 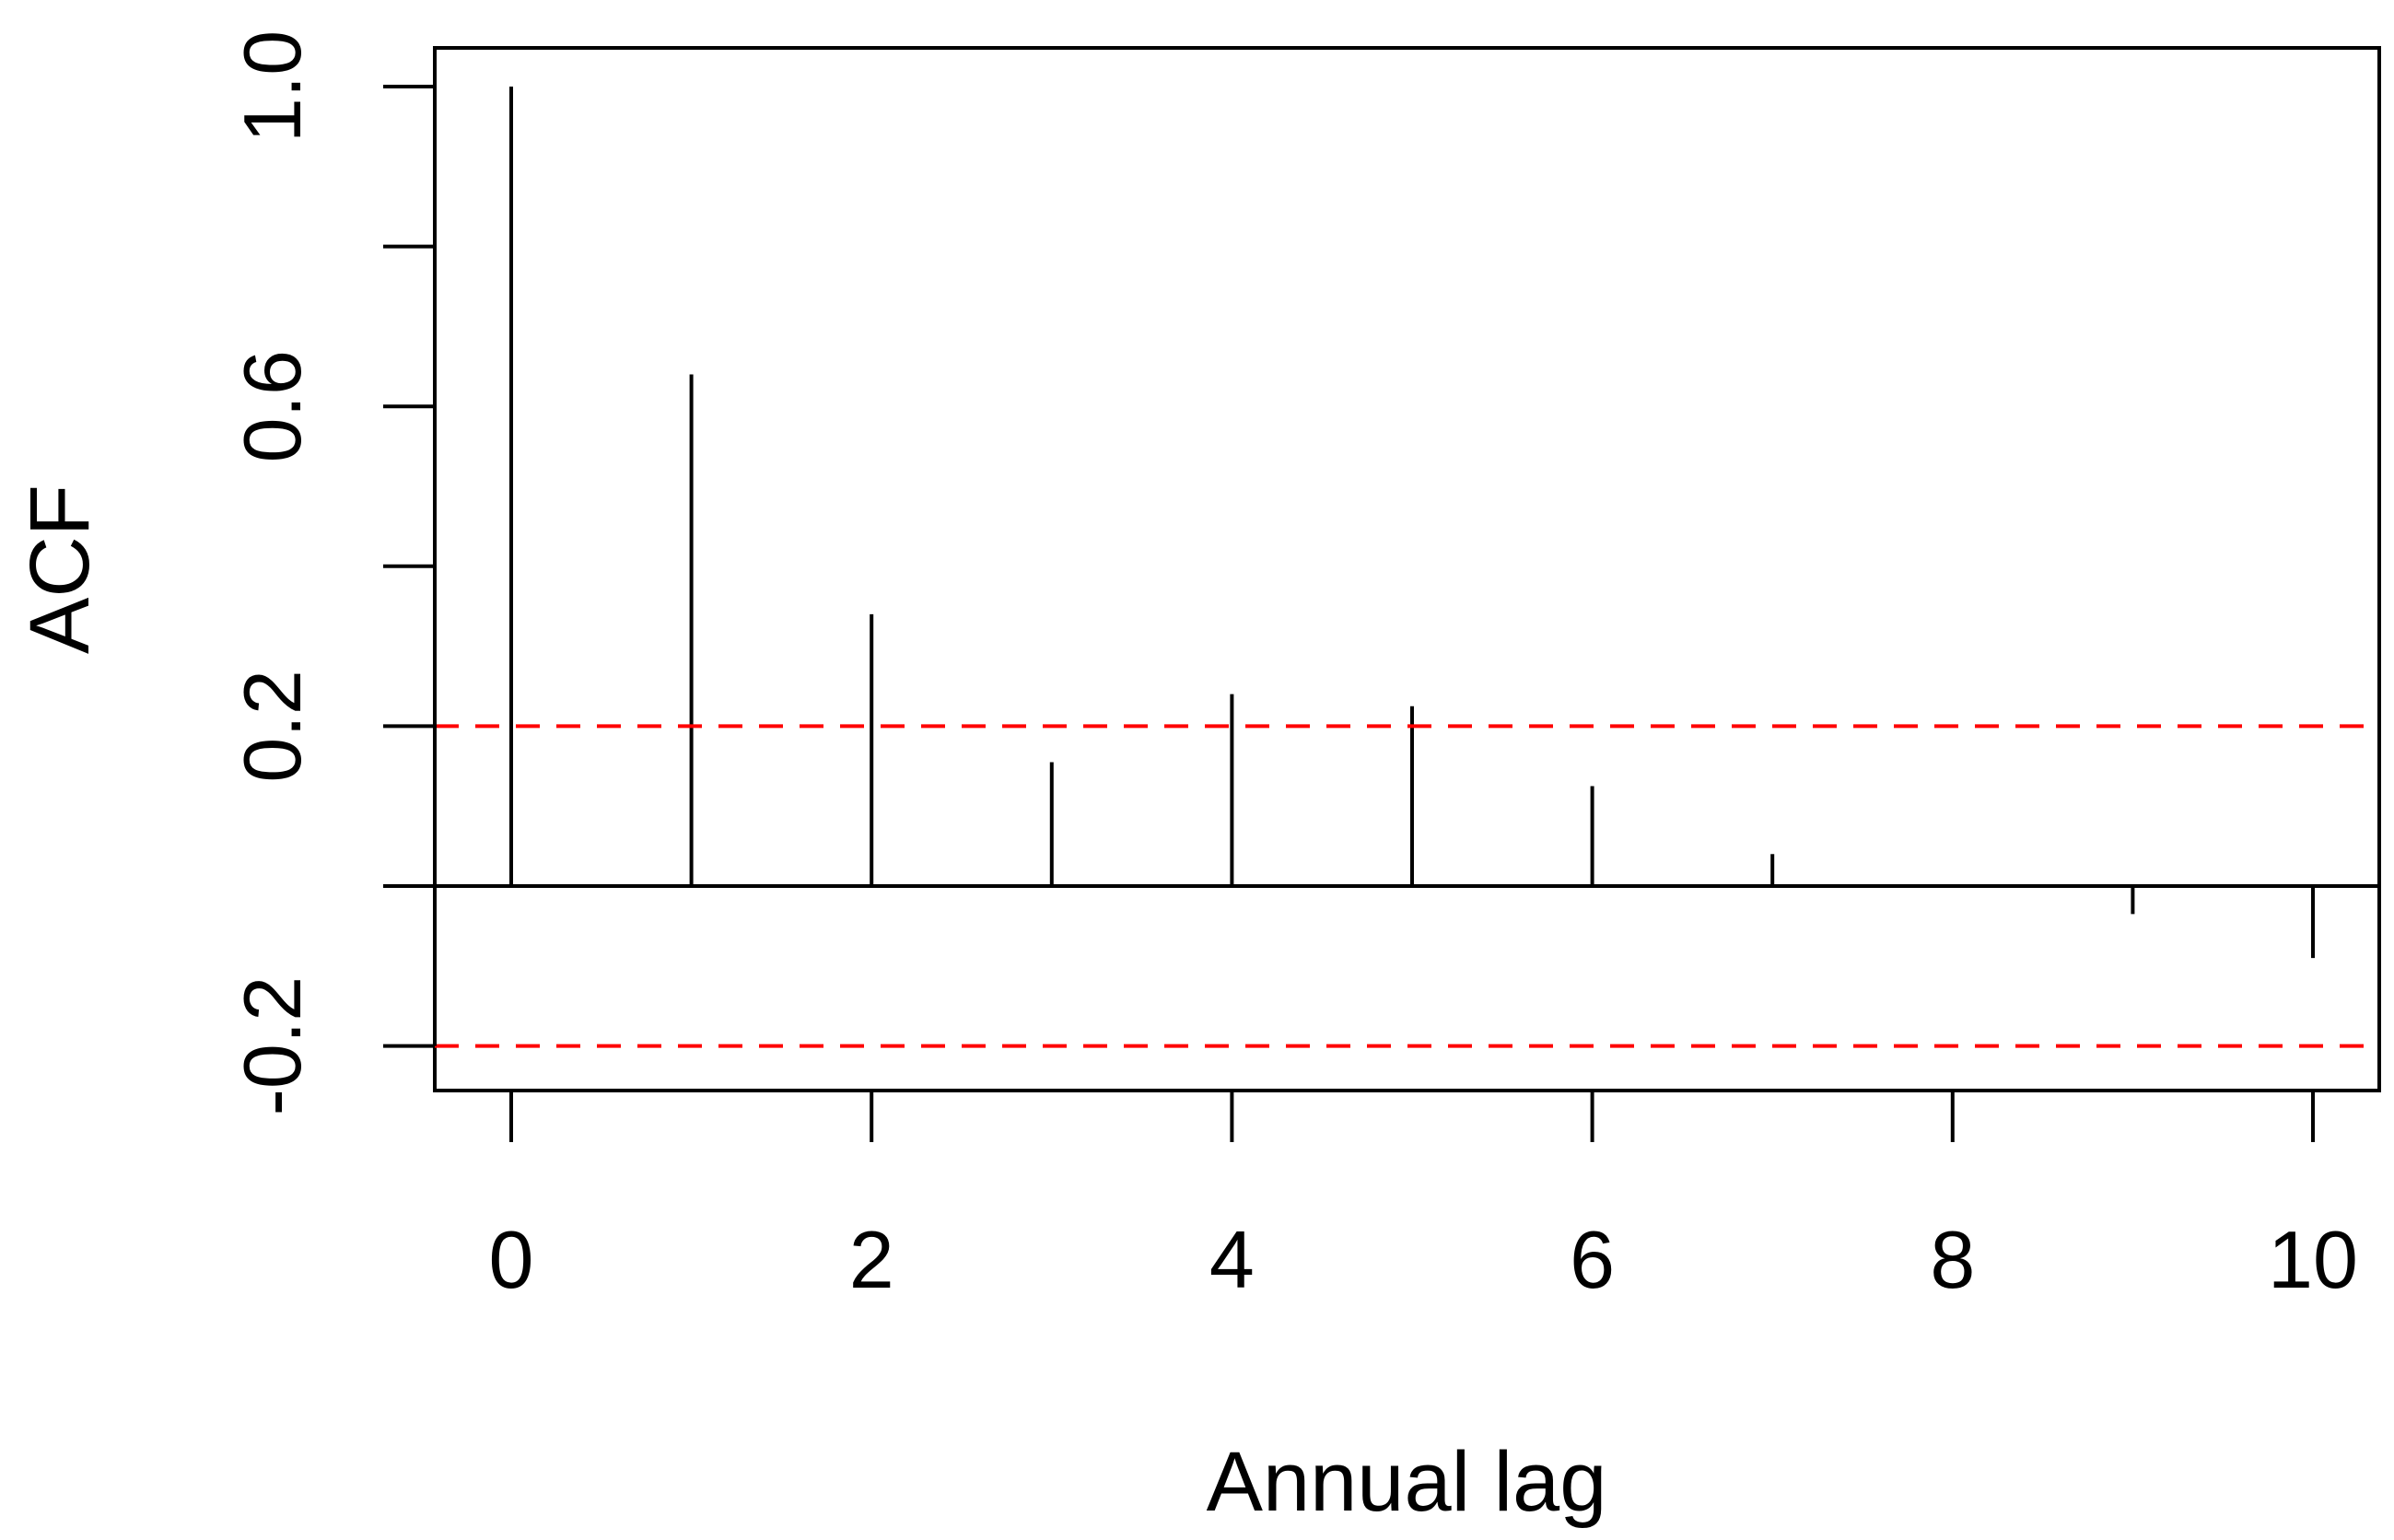 I want to click on x-tick-label-4: 4, so click(x=1232, y=1259).